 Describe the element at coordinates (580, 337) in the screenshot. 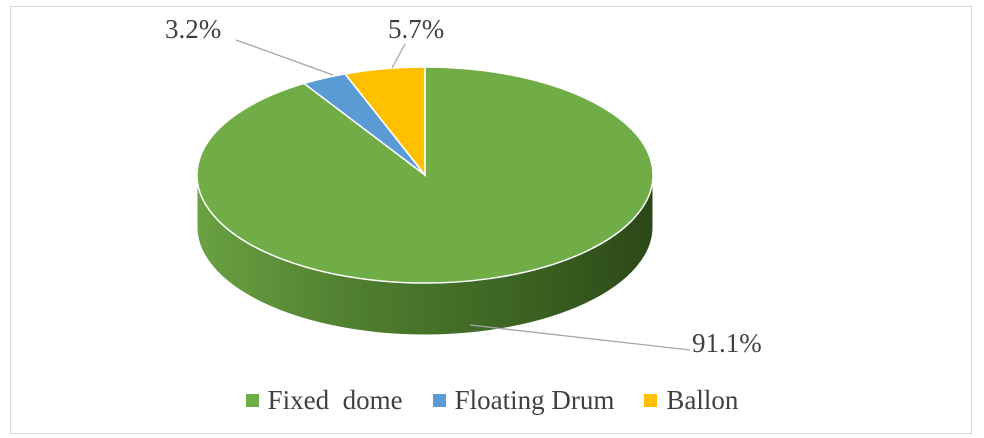

I see `leader-line-fixed-dome` at that location.